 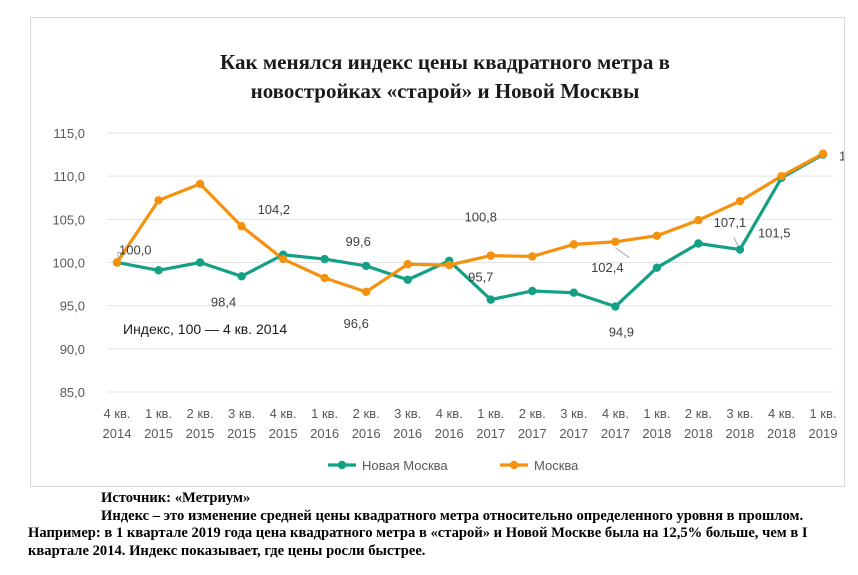 I want to click on x-tick-label: 2 кв. 2017, so click(x=532, y=423).